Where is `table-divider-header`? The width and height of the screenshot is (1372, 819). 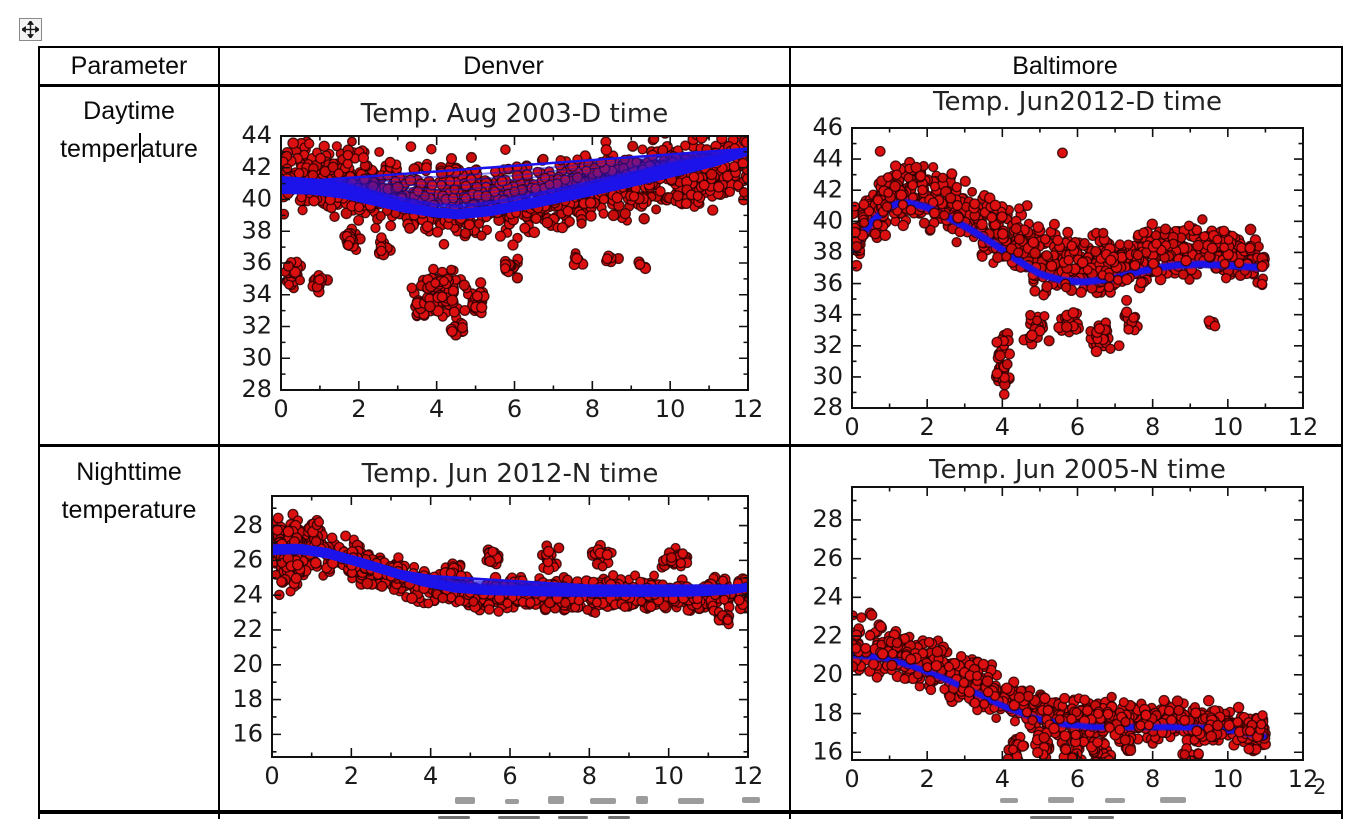
table-divider-header is located at coordinates (690, 85).